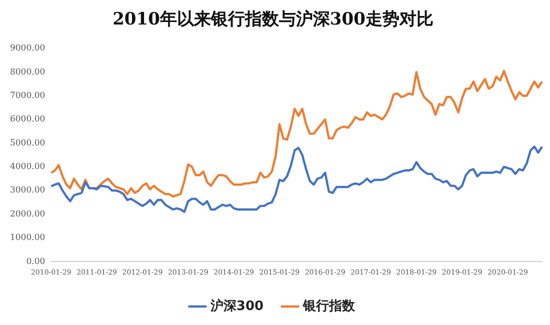  I want to click on y-tick-label: 7000.00, so click(28, 95).